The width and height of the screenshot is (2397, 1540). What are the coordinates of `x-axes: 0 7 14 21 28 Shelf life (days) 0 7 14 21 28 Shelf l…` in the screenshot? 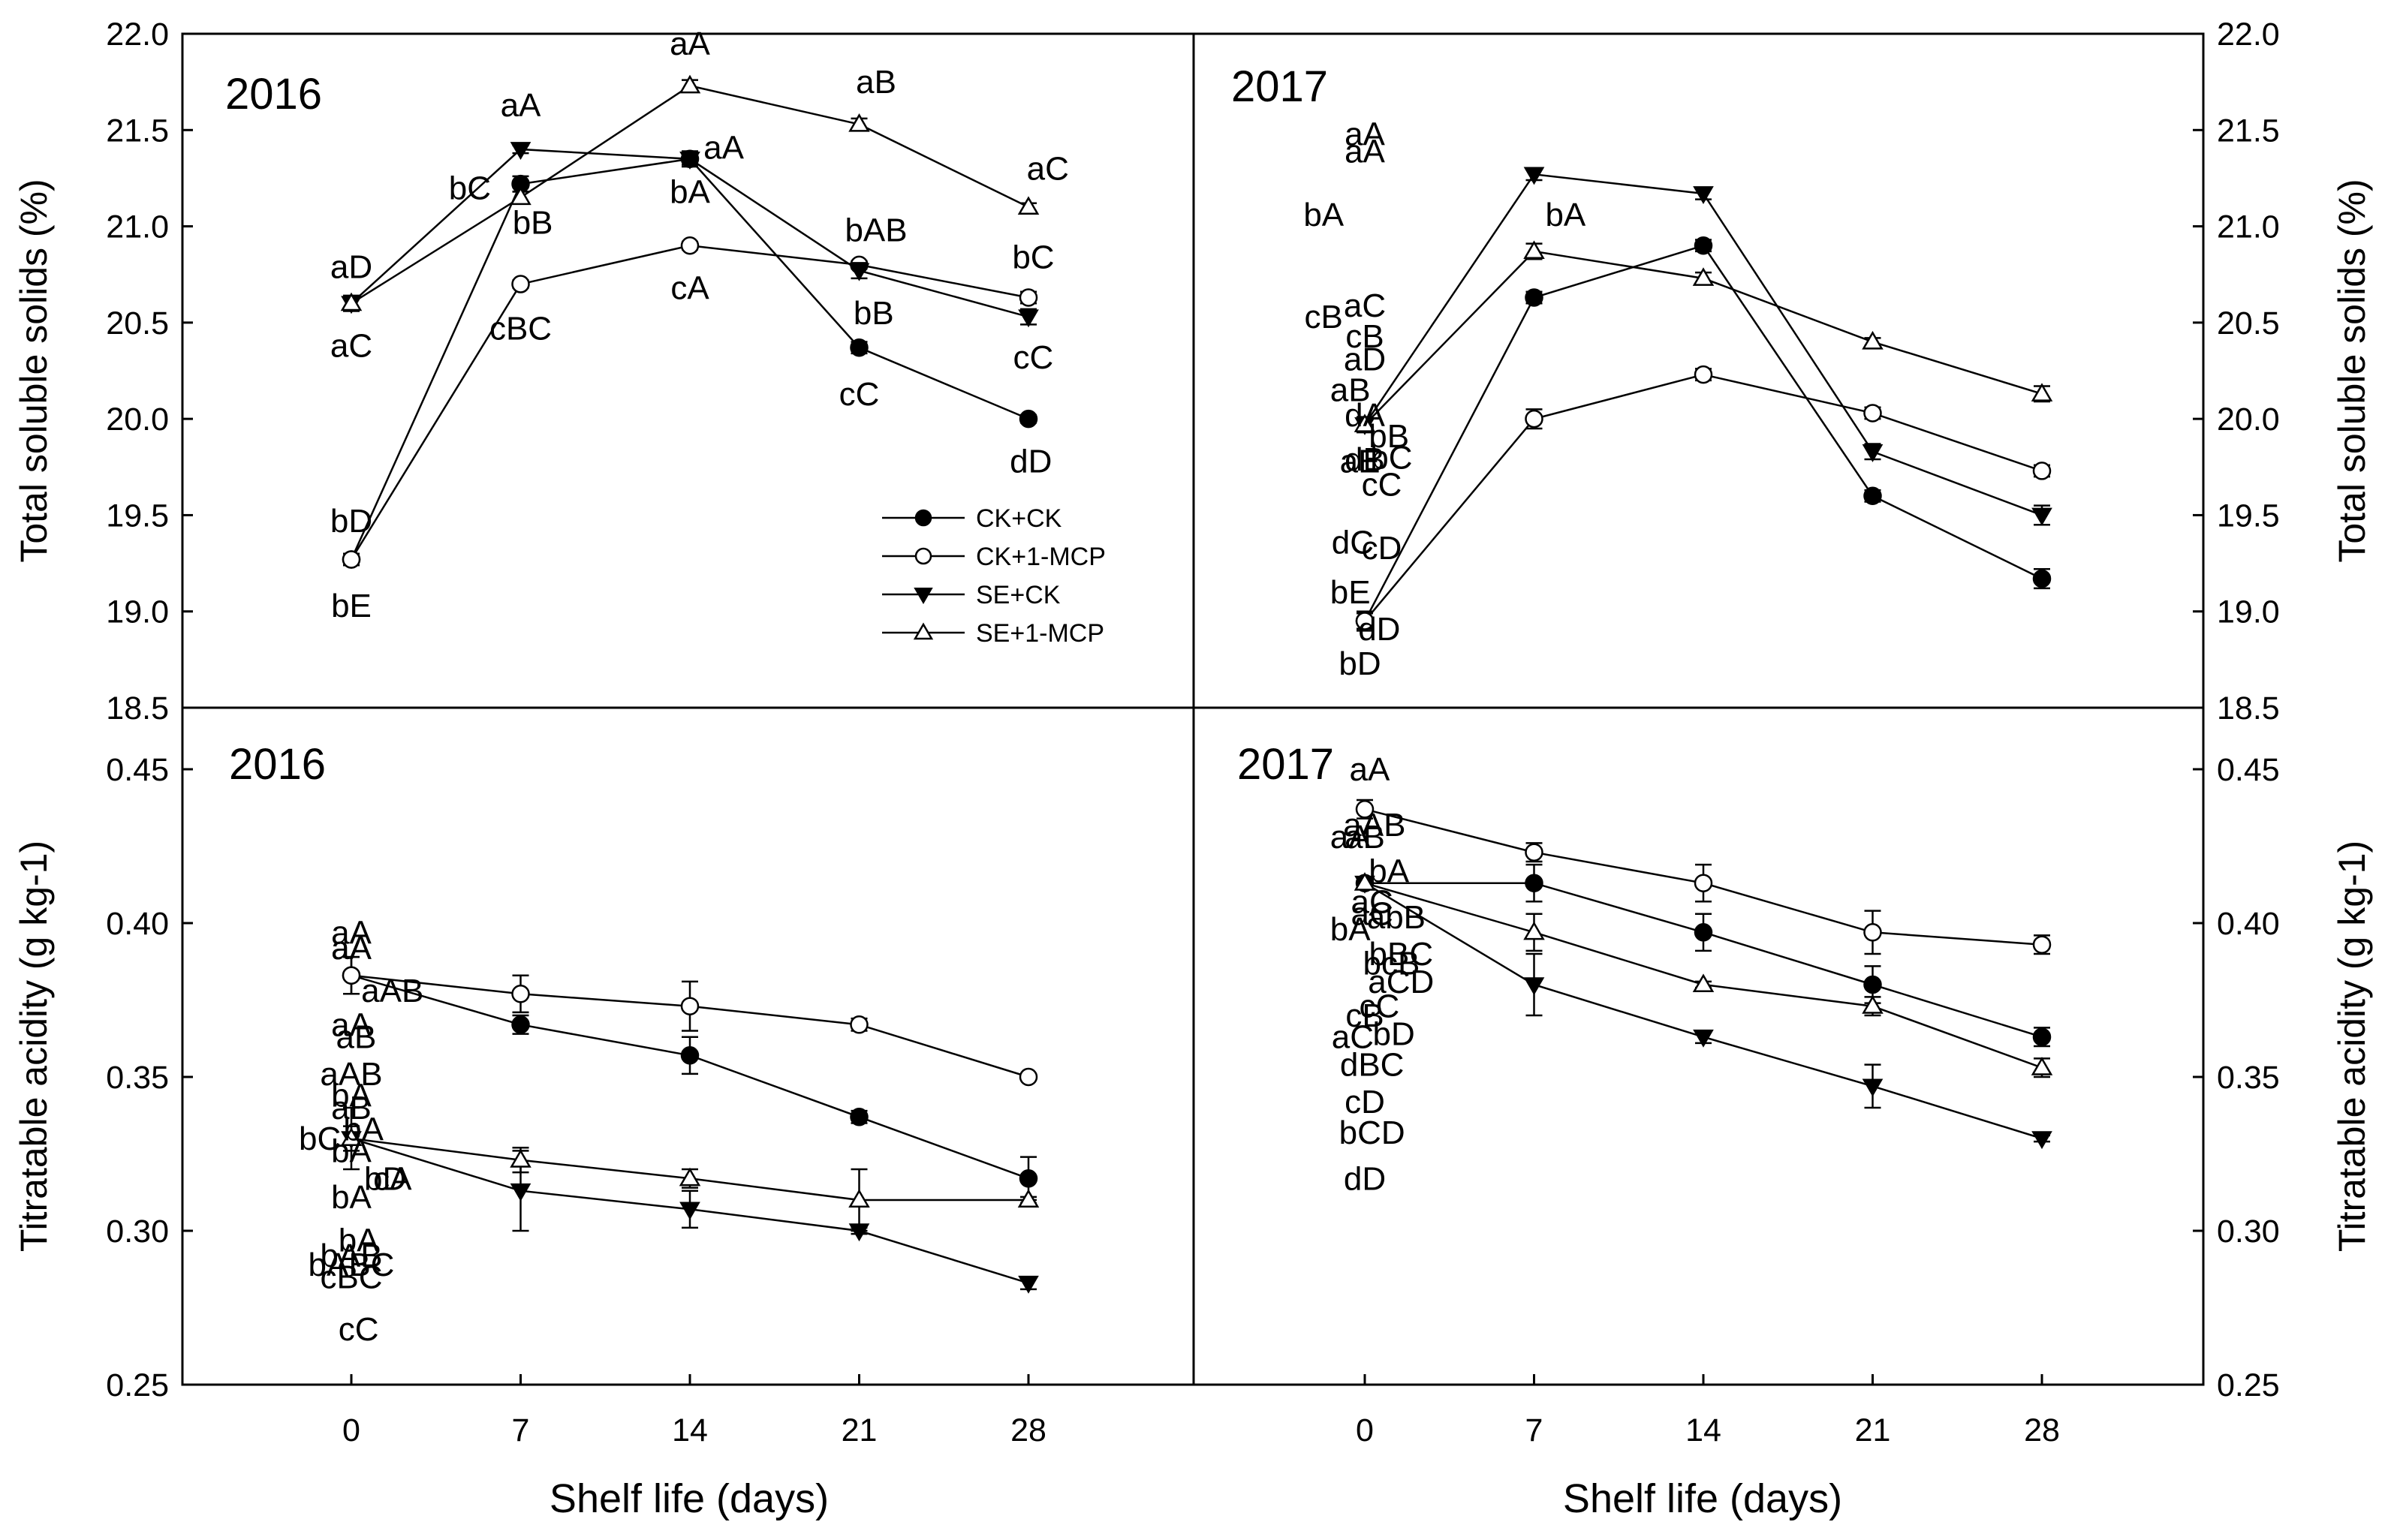 It's located at (1201, 1447).